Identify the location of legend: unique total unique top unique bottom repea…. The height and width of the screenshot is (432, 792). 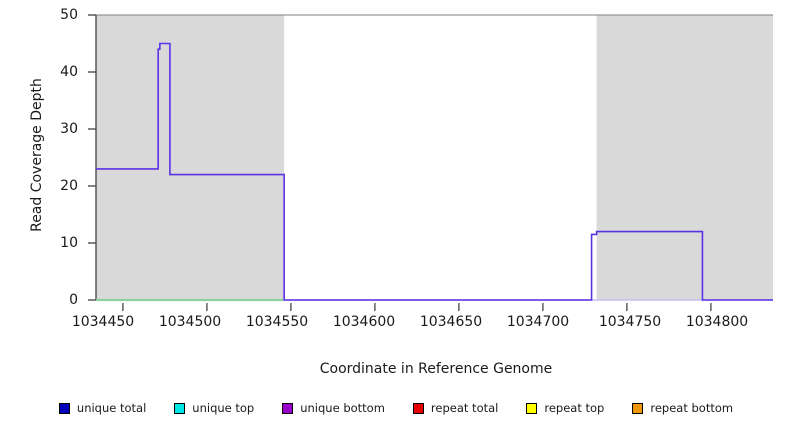
(396, 408).